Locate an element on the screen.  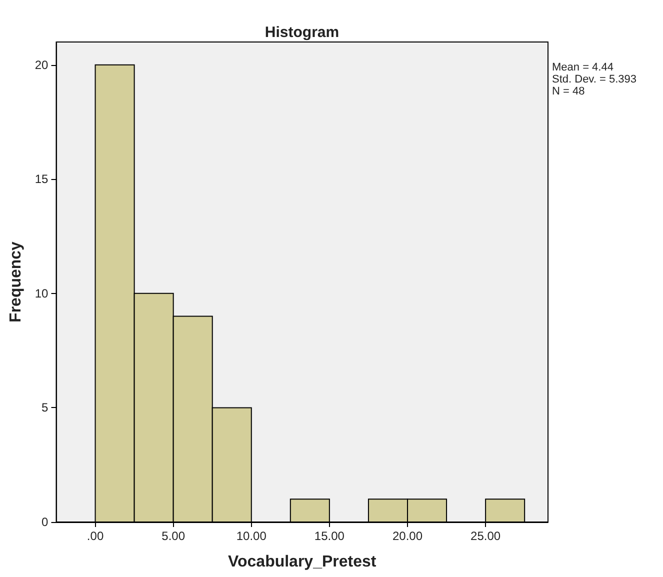
x-tick-label: 25.00 is located at coordinates (485, 536).